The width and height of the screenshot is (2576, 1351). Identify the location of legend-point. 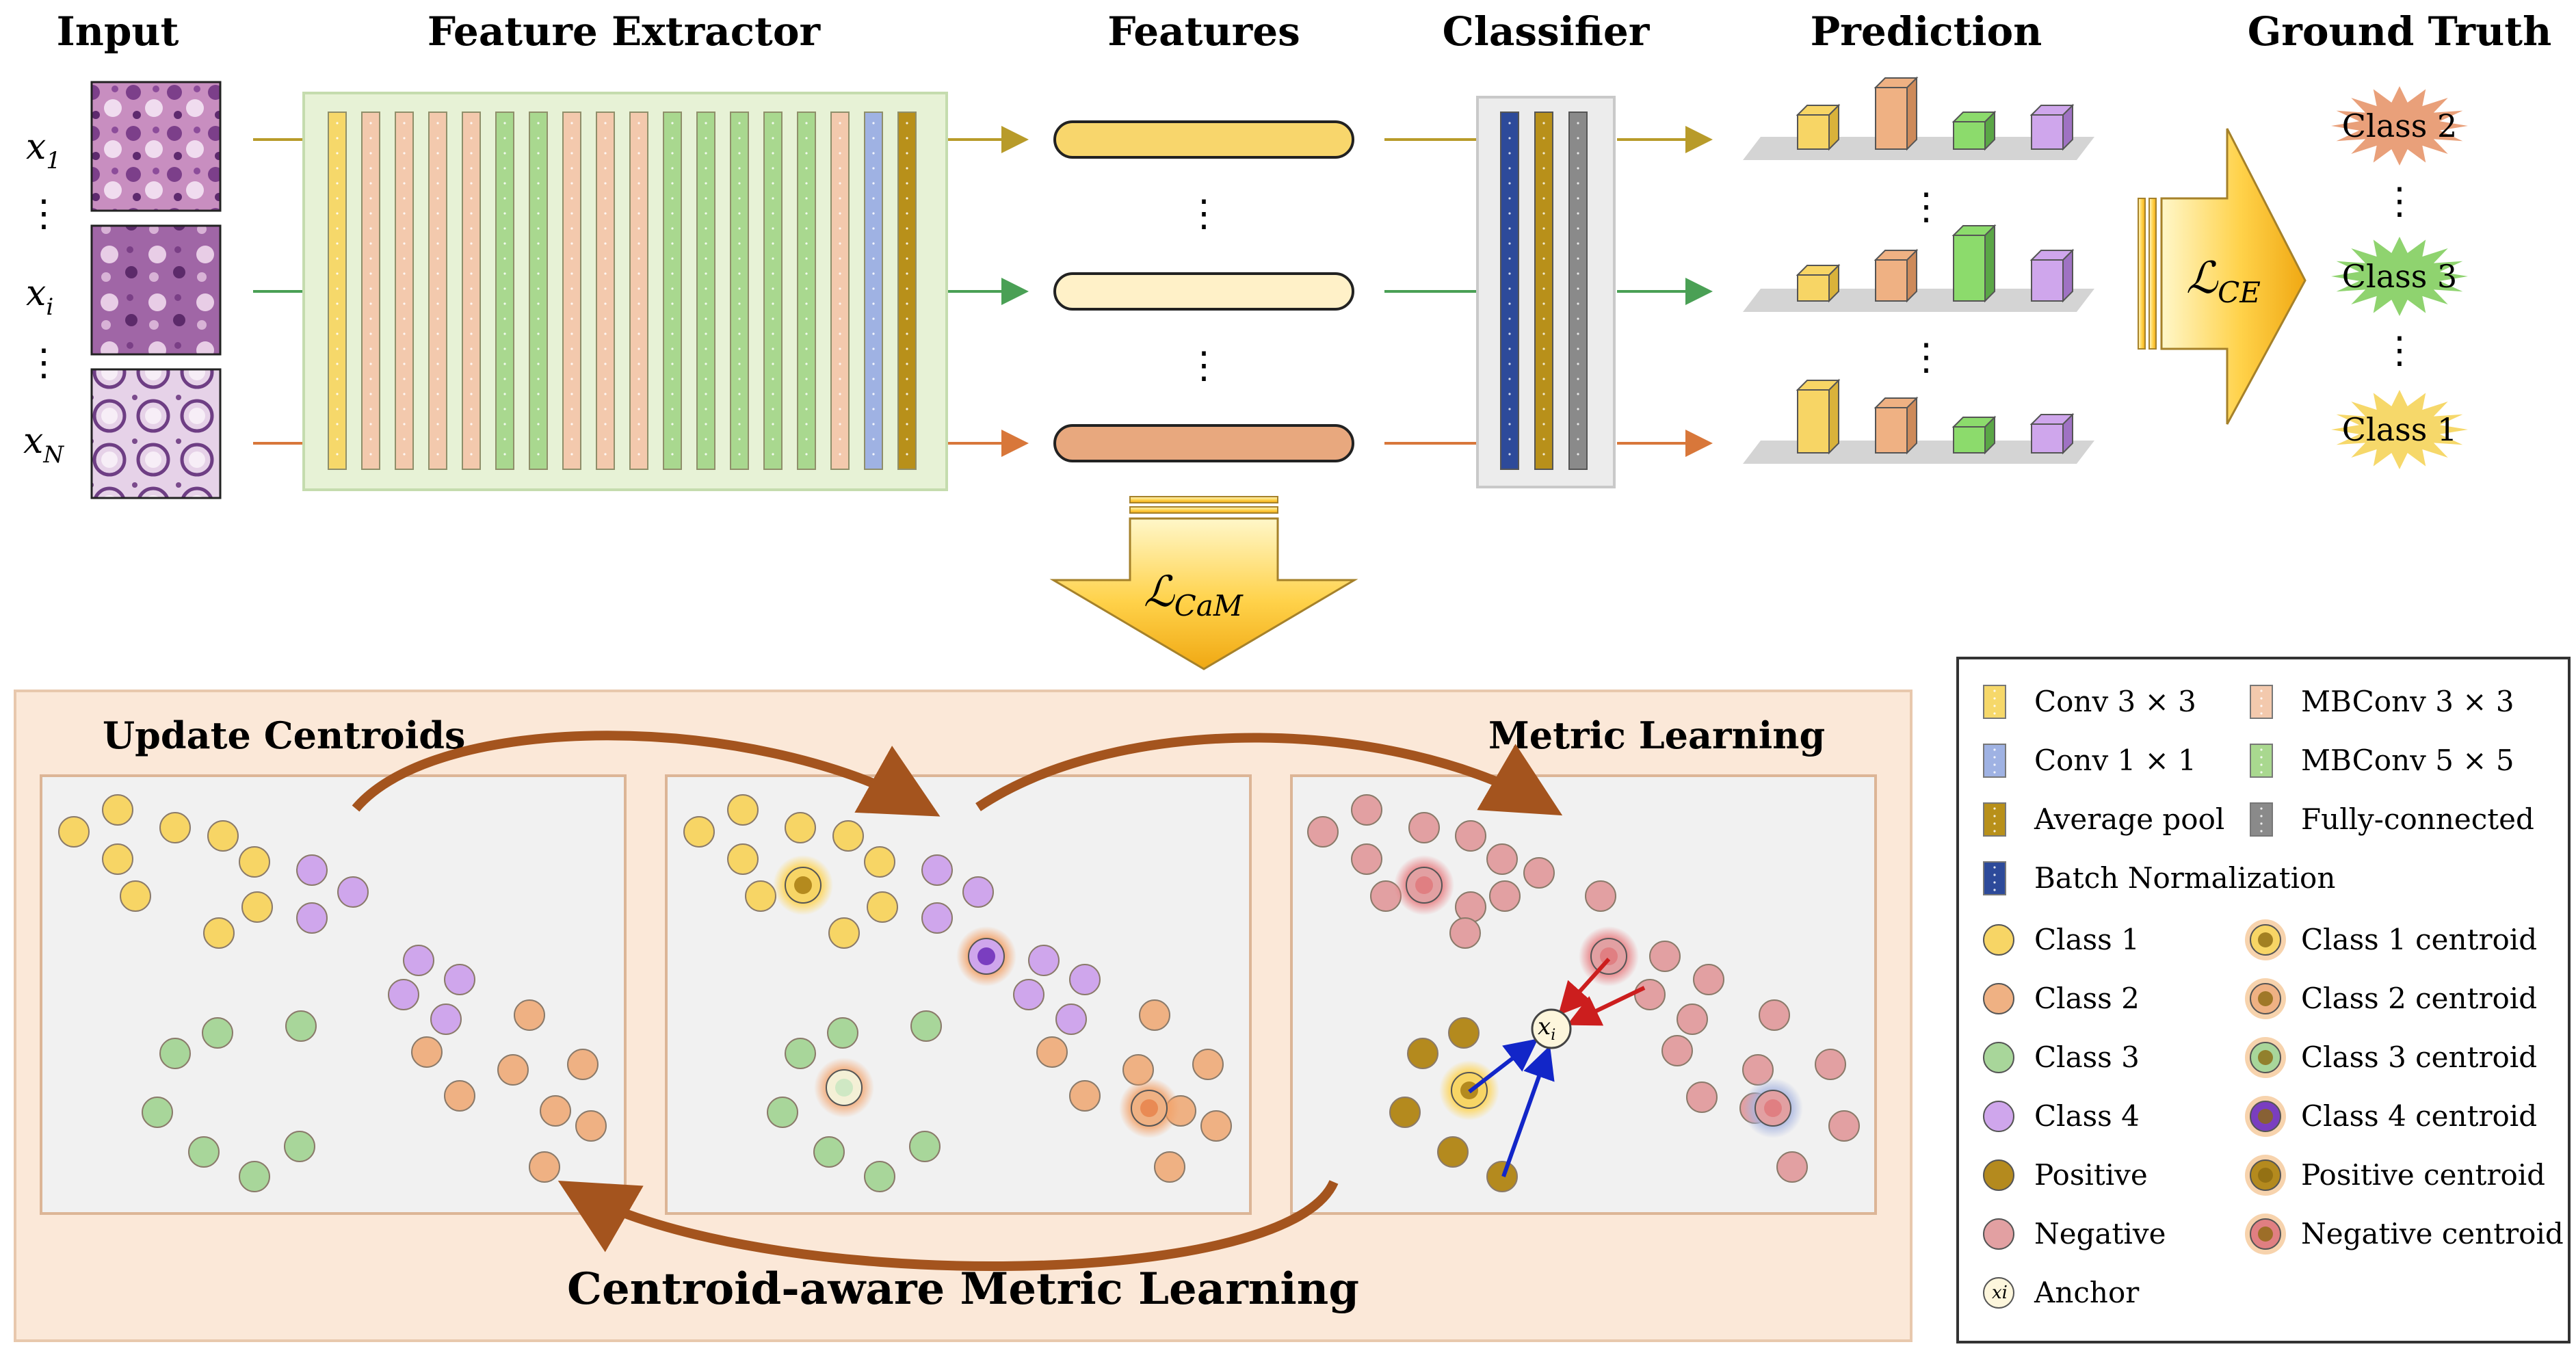
(1998, 1116).